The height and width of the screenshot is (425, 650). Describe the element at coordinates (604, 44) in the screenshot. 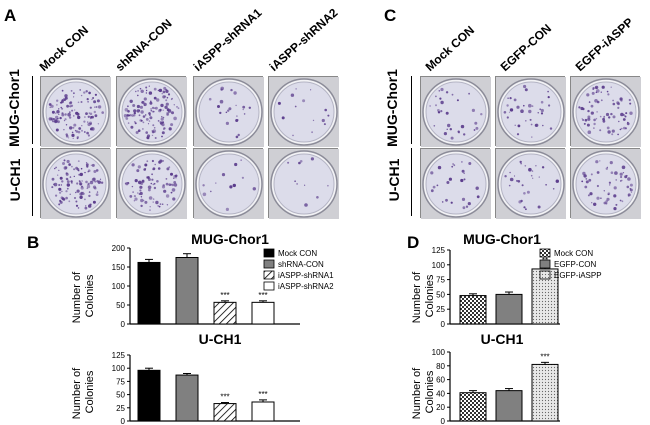

I see `panel-c-col-label-egfp-iaspp: EGFP-iASPP` at that location.